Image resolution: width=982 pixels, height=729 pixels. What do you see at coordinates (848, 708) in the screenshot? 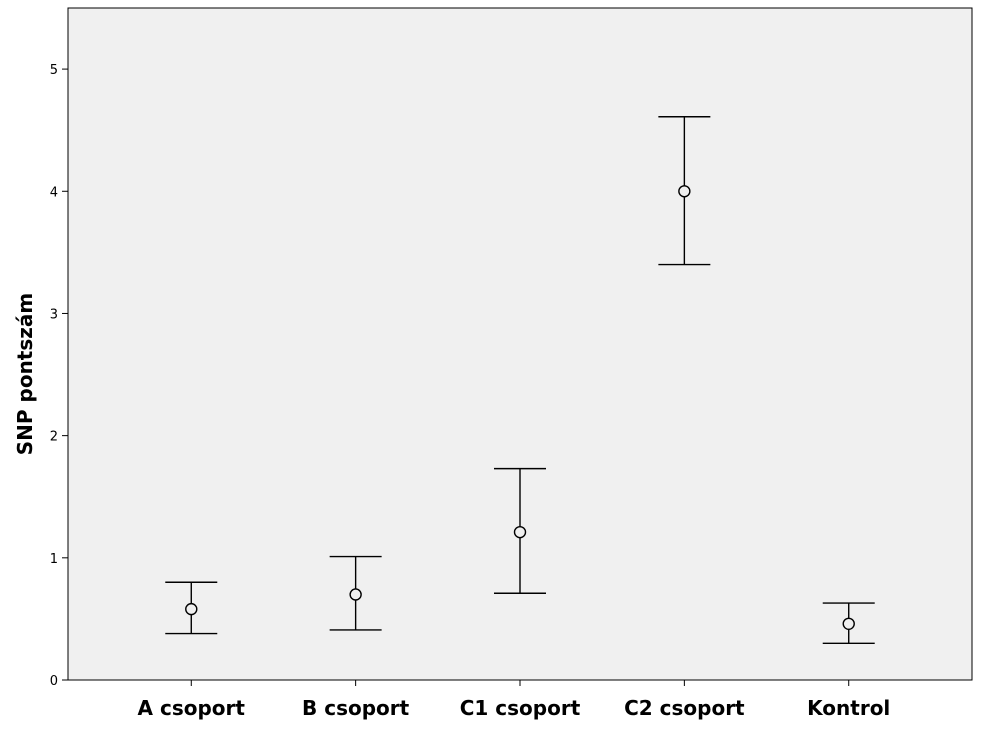
I see `x-tick-label: Kontrol` at bounding box center [848, 708].